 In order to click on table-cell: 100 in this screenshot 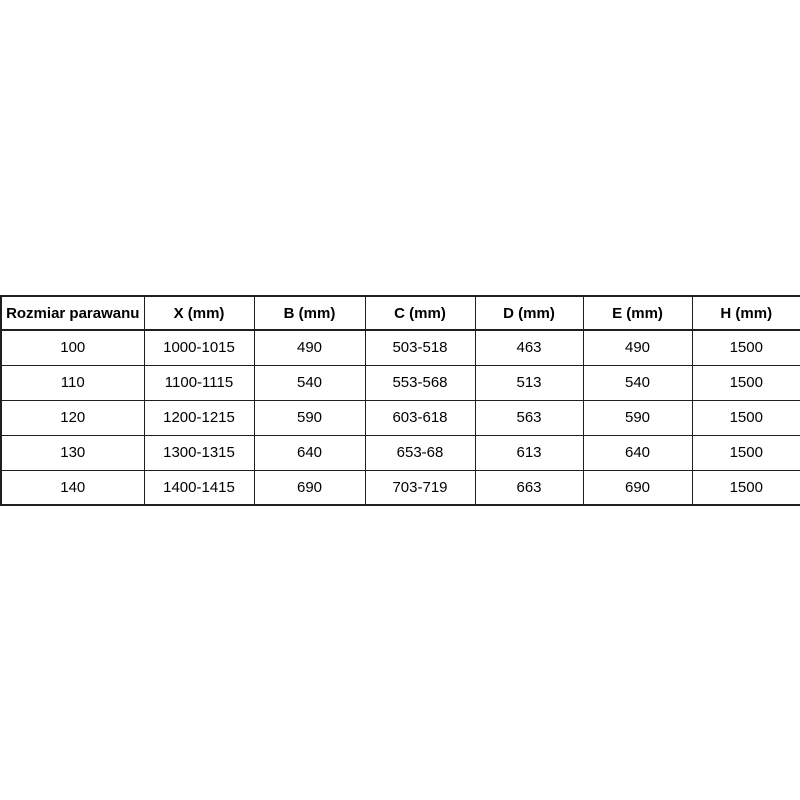, I will do `click(72, 347)`.